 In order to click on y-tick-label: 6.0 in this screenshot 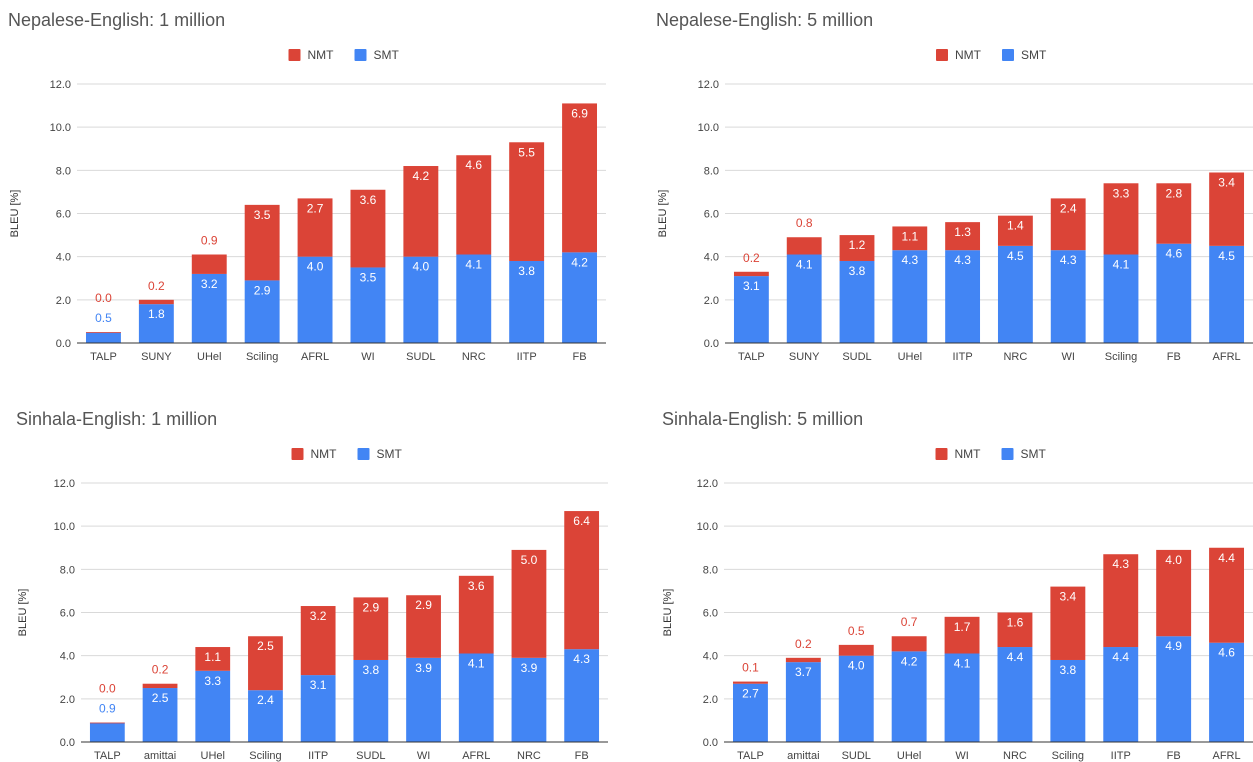, I will do `click(63, 215)`.